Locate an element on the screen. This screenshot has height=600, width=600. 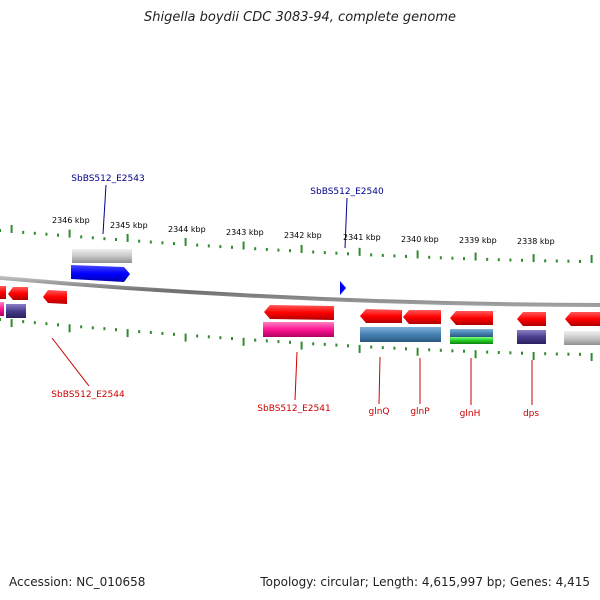
ruler-label: 2342 kbp is located at coordinates (303, 235).